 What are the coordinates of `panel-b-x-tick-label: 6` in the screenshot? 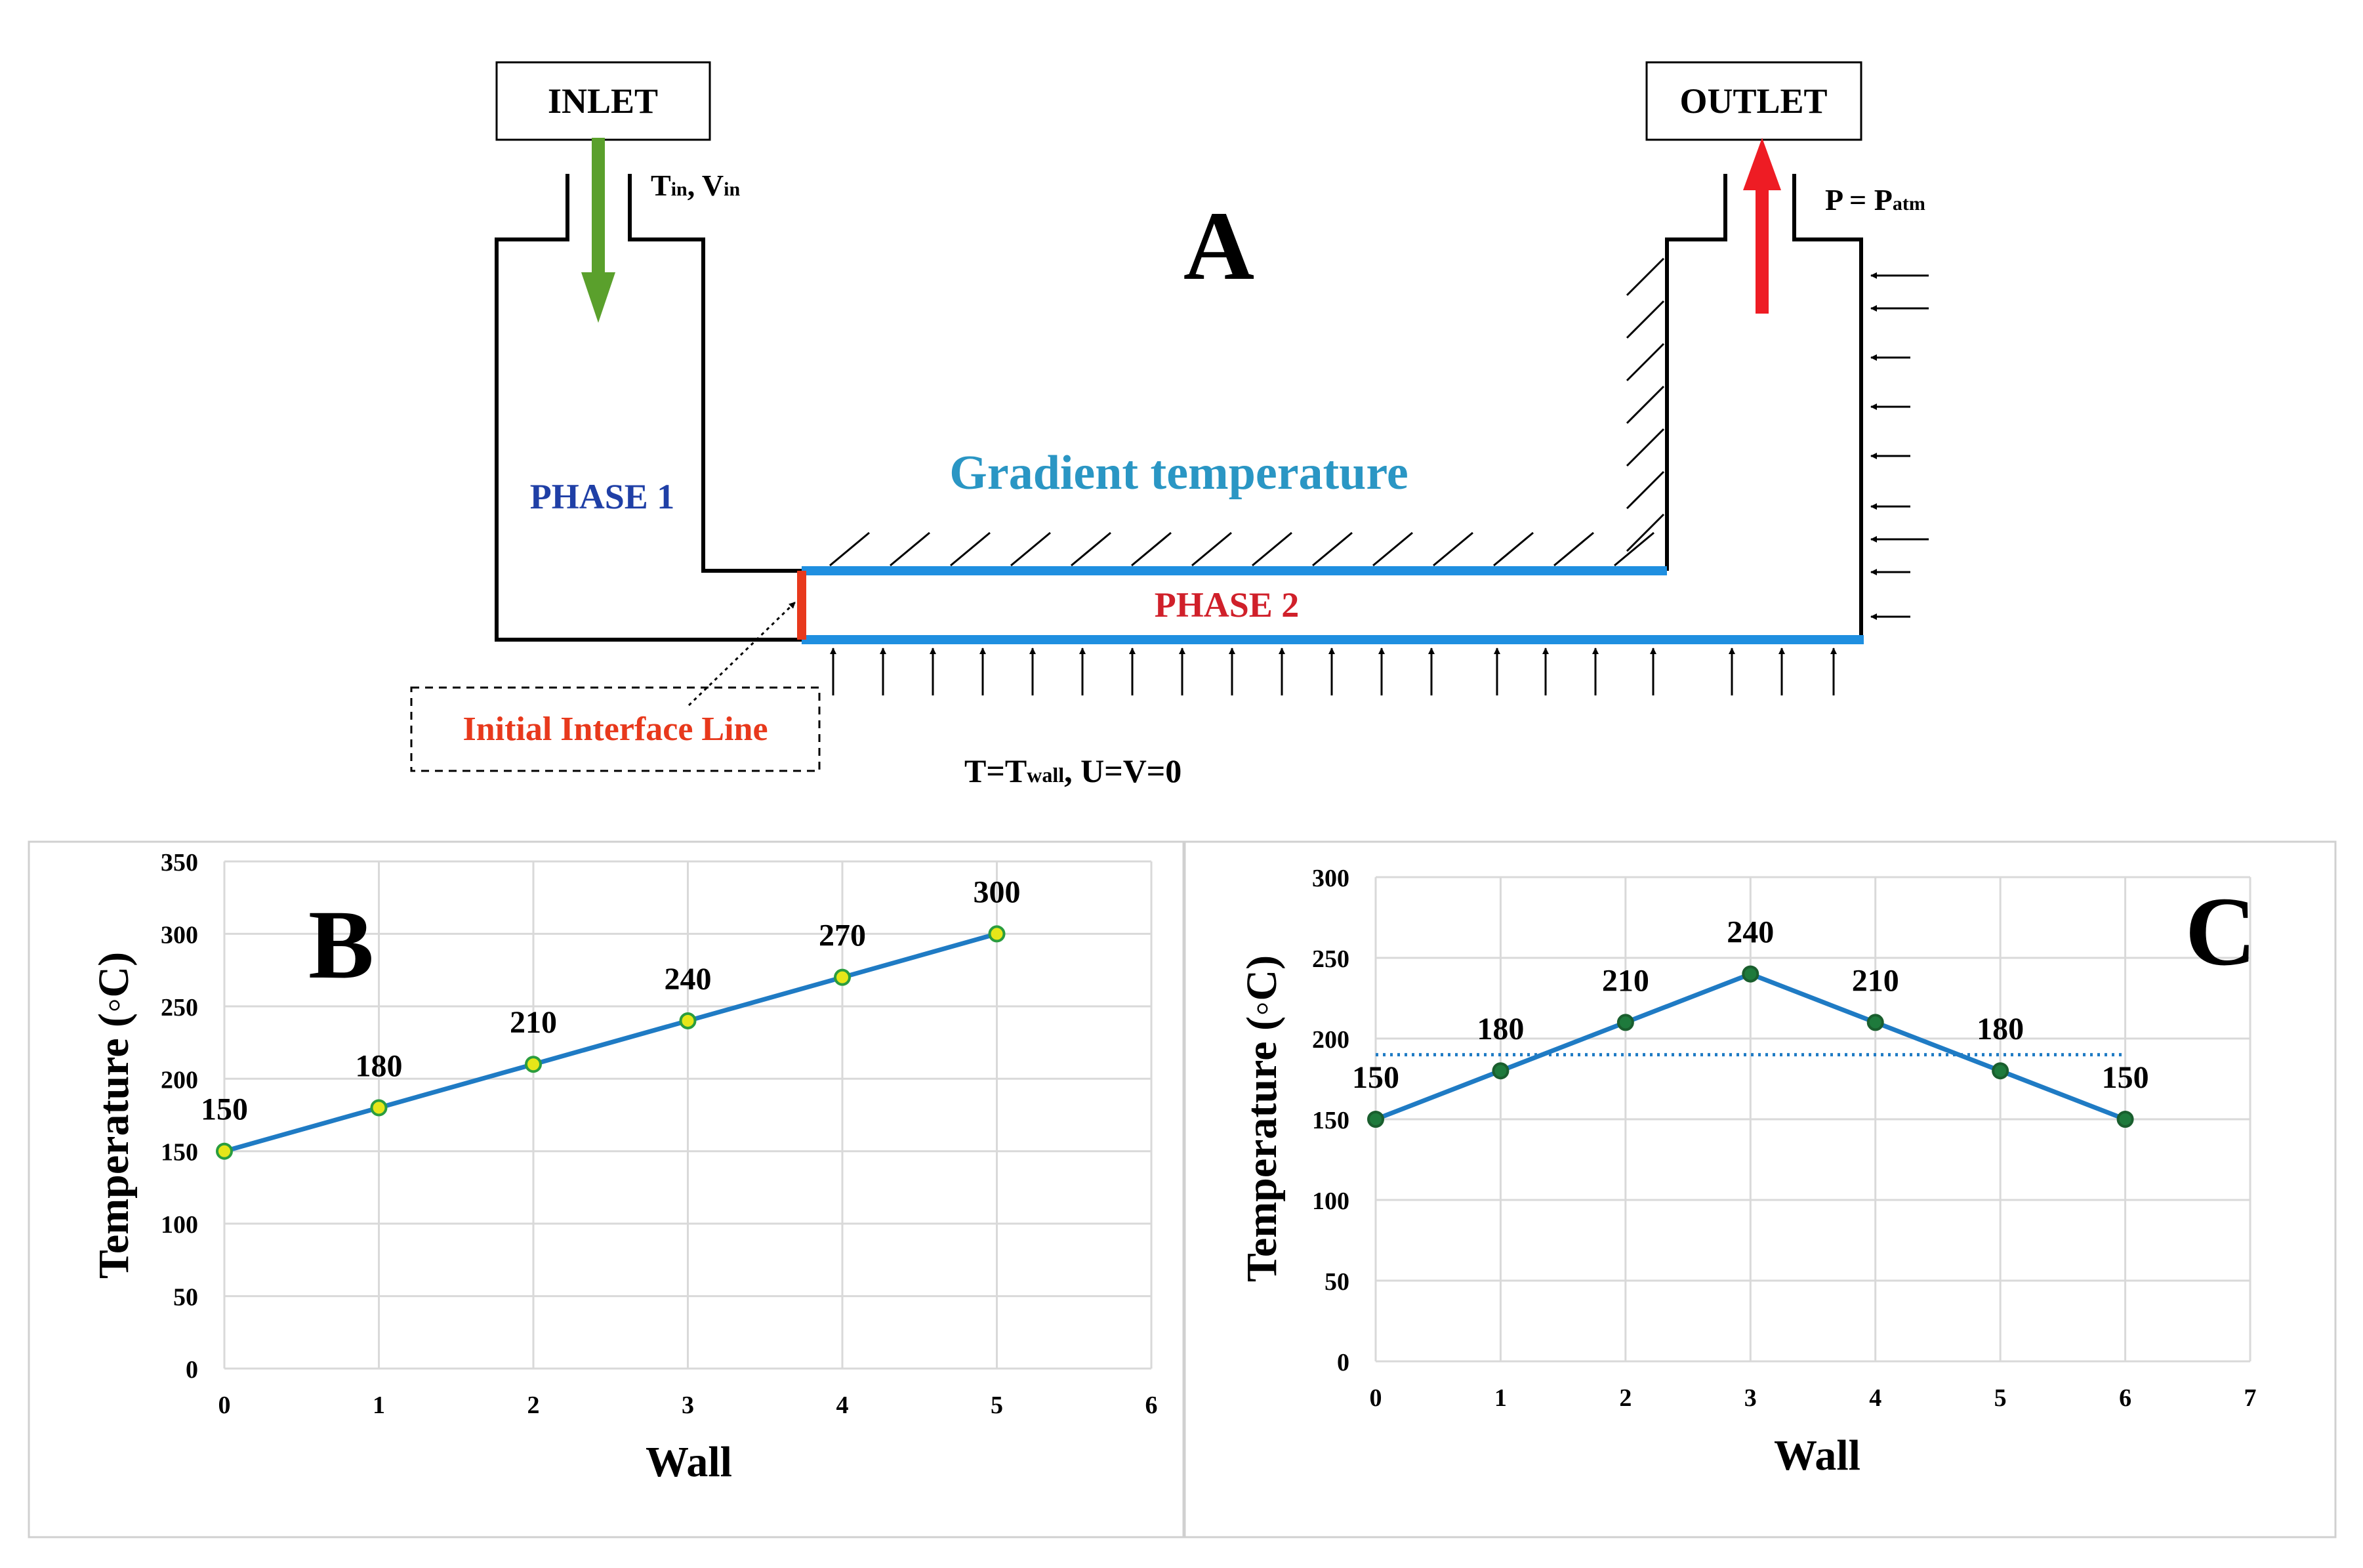 It's located at (1151, 1405).